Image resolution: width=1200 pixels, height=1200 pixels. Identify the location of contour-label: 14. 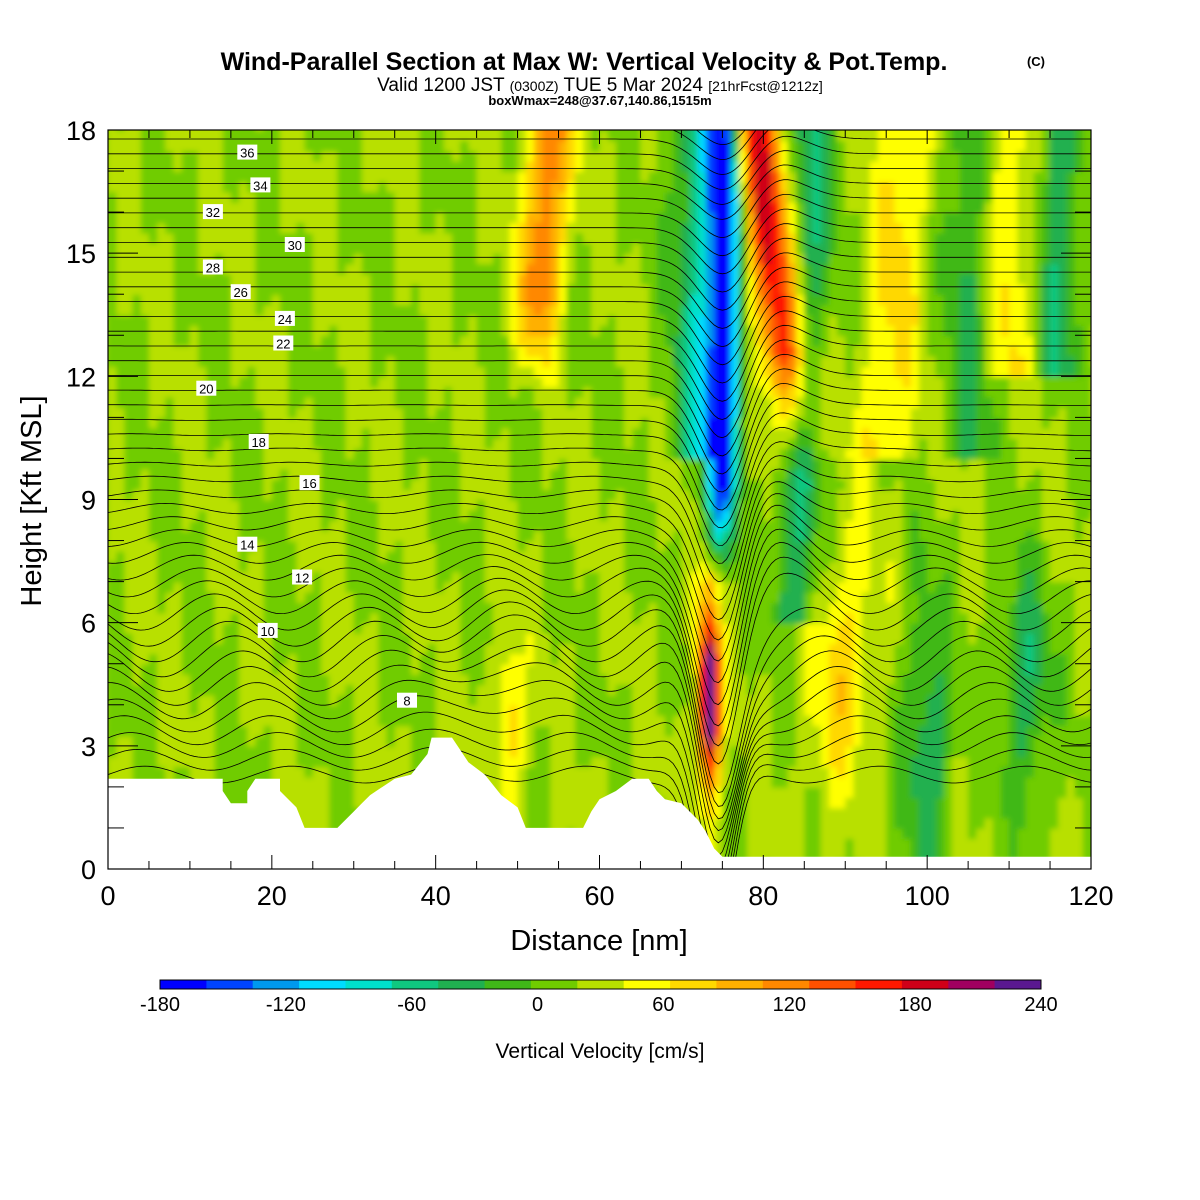
(247, 544).